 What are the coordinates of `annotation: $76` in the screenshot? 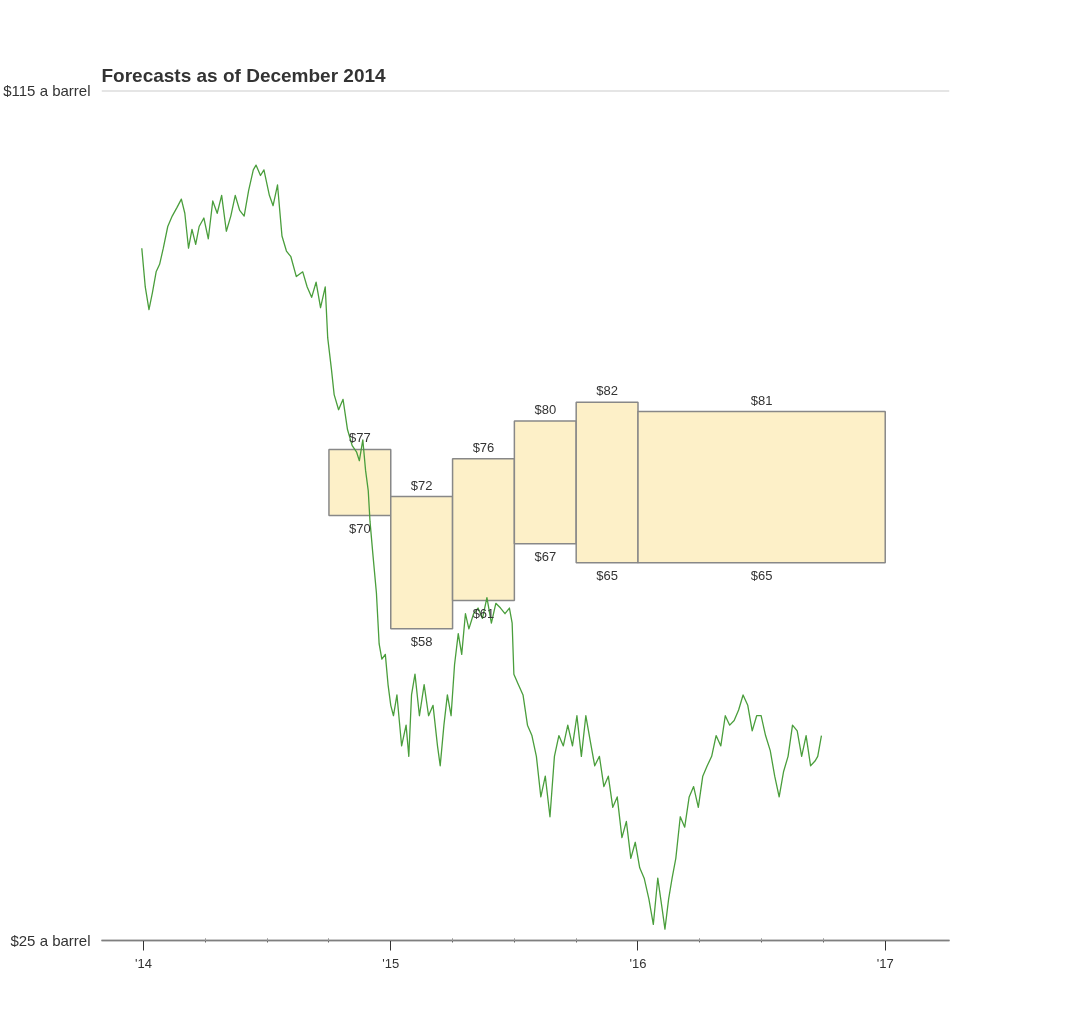 It's located at (483, 447).